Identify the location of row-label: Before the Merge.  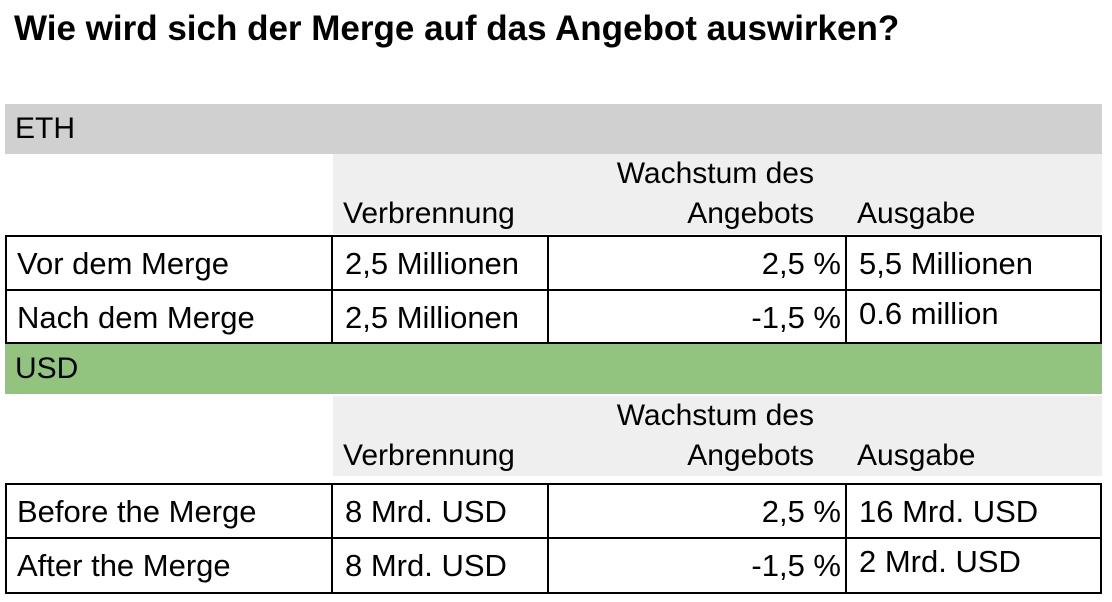
(169, 512).